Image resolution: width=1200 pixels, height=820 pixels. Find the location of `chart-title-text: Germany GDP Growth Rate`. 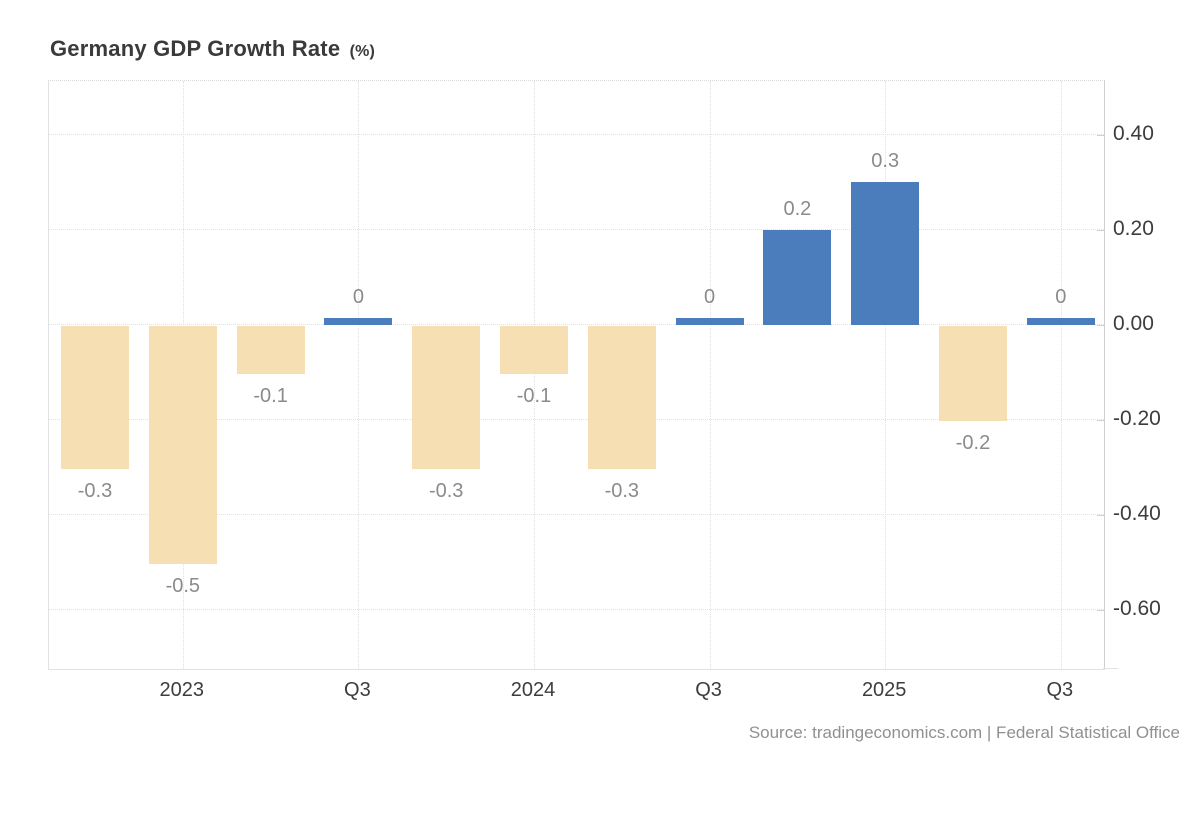

chart-title-text: Germany GDP Growth Rate is located at coordinates (195, 48).